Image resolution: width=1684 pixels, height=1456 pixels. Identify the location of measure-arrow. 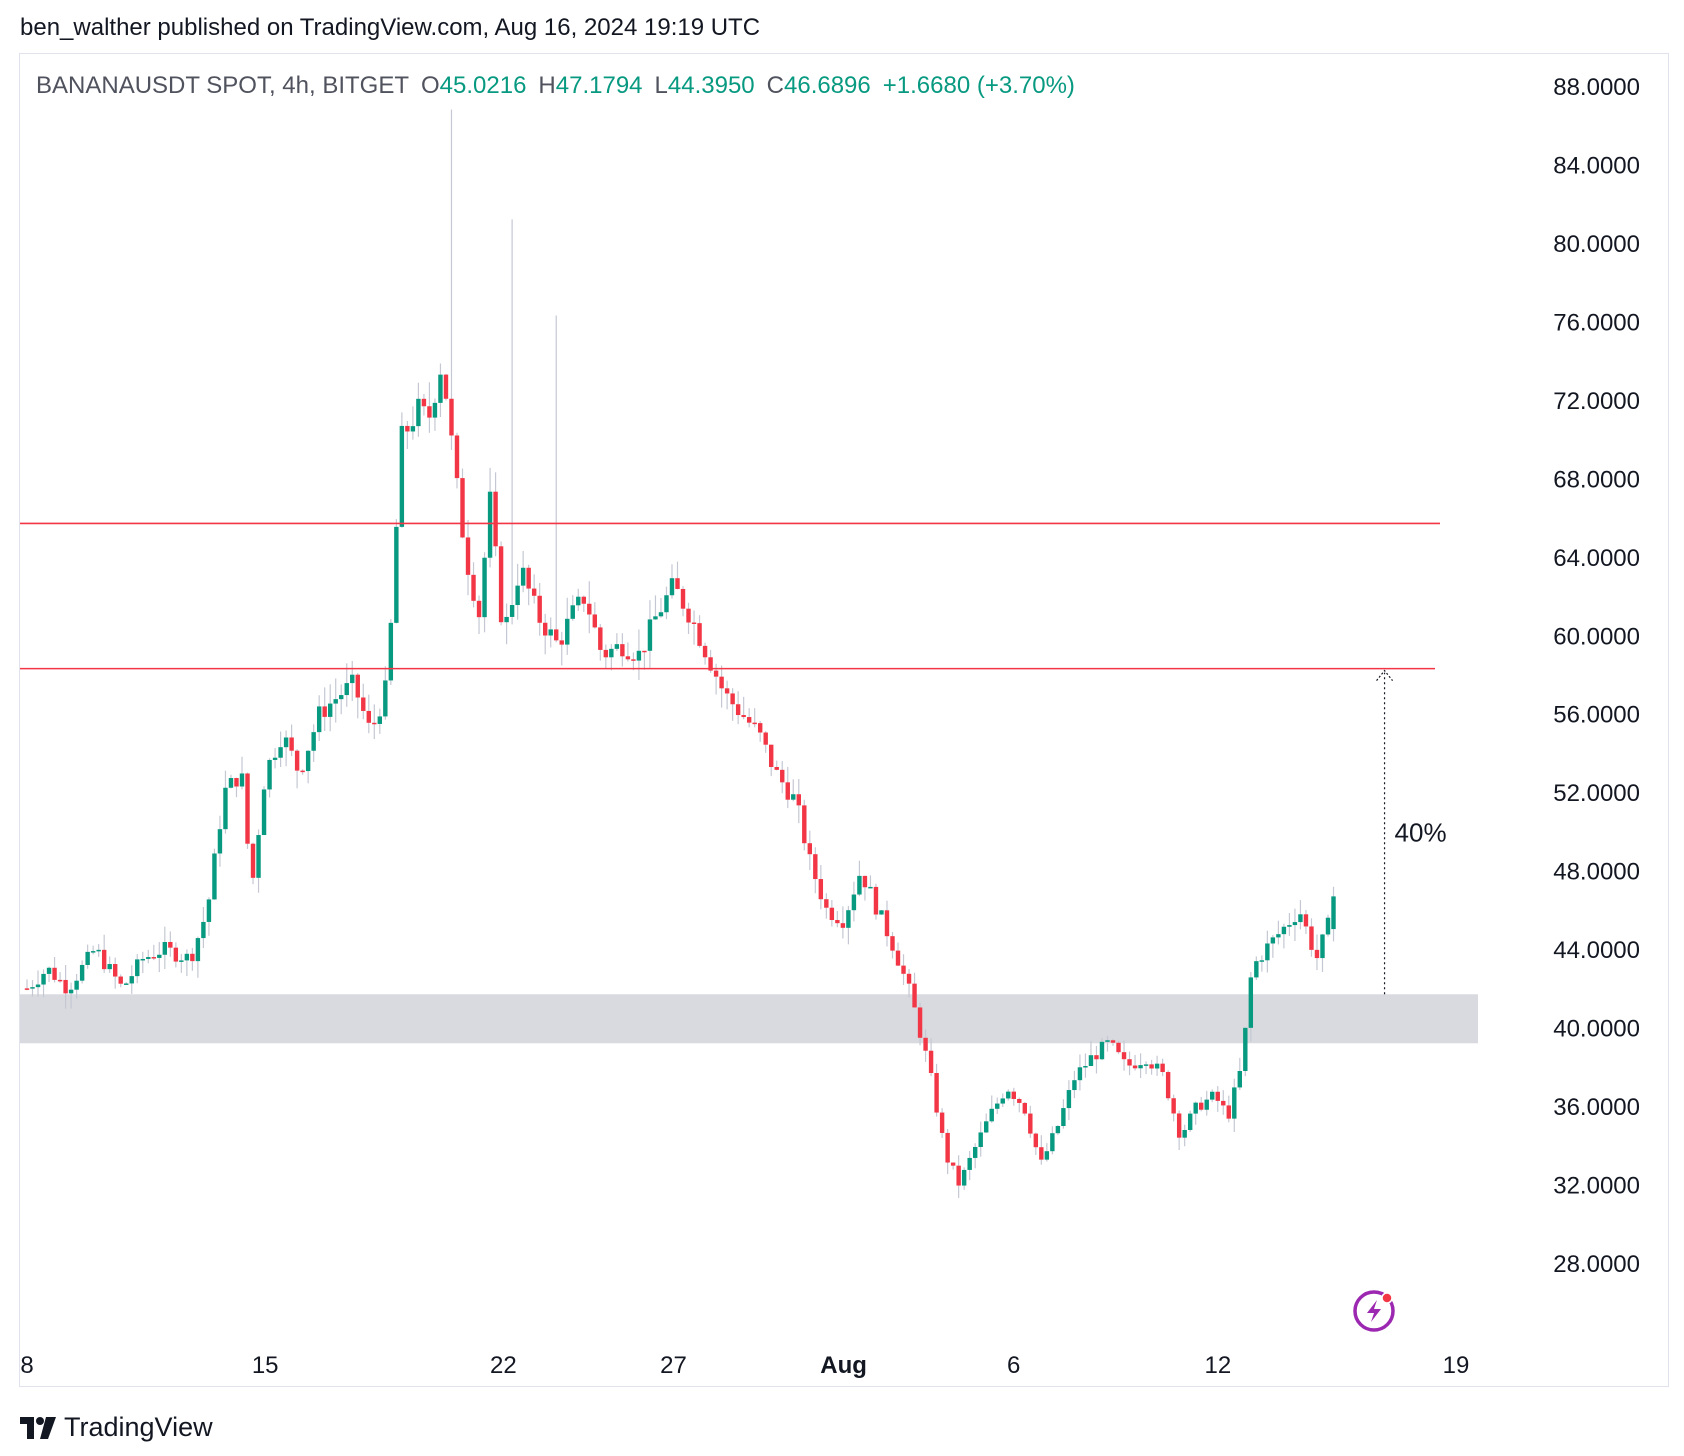
(1385, 832).